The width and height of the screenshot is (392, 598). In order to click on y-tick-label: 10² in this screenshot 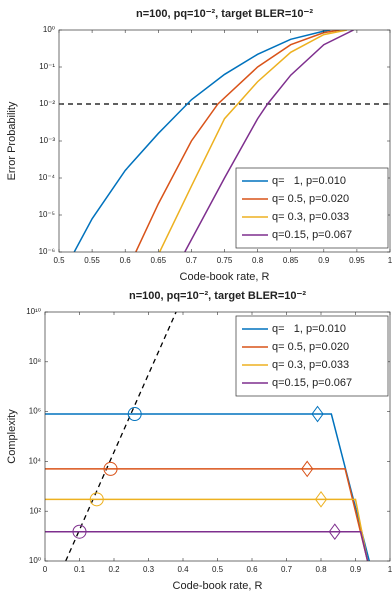, I will do `click(35, 510)`.